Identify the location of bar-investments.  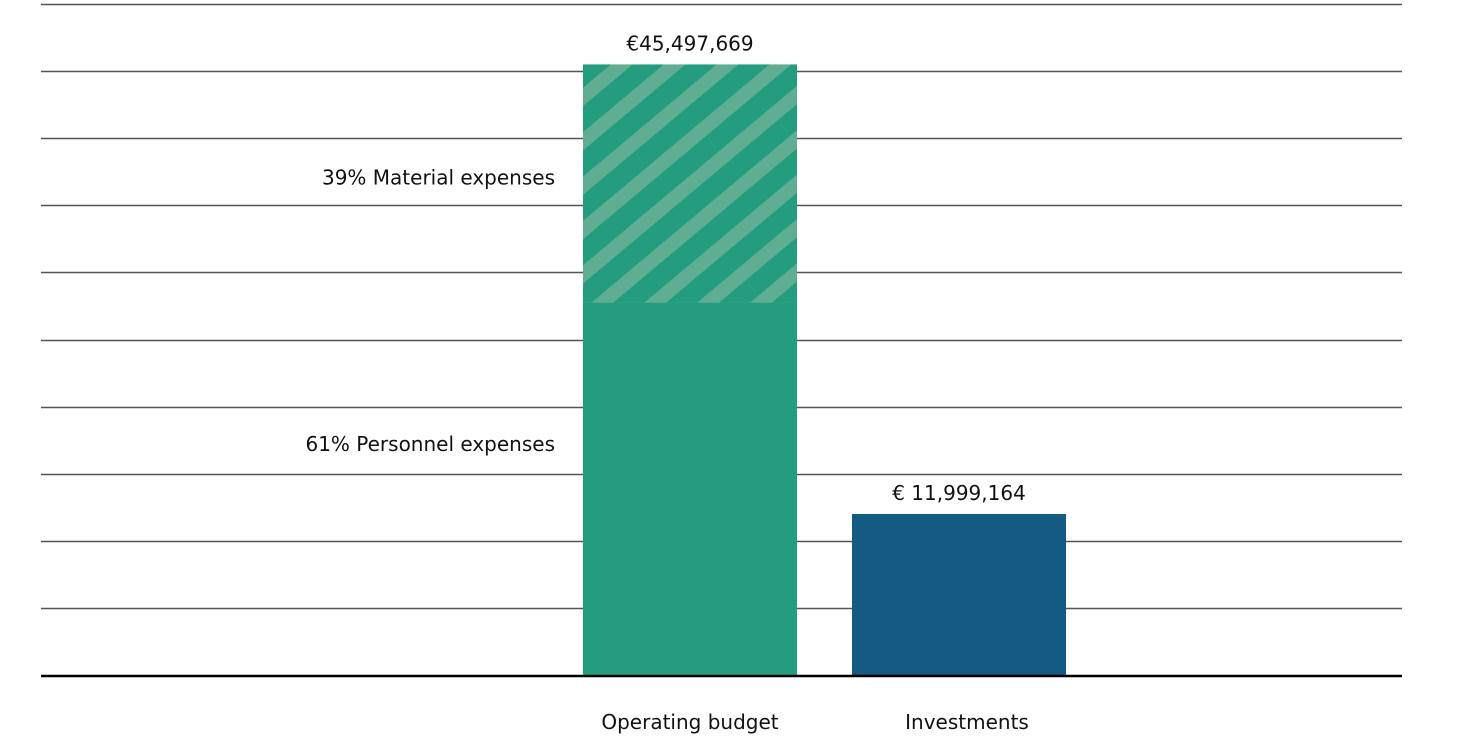
(959, 594).